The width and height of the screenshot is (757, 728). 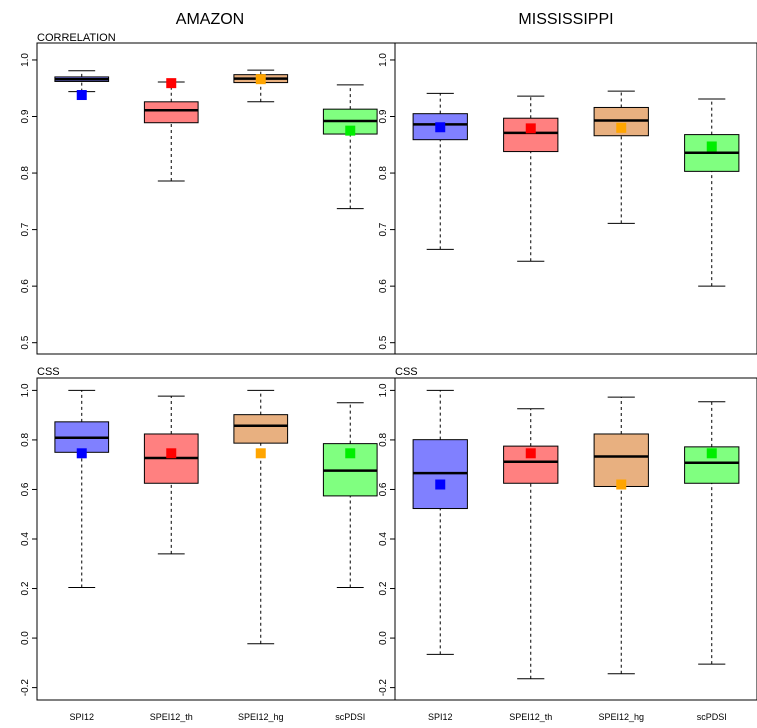 What do you see at coordinates (406, 372) in the screenshot?
I see `panel-label-css-right: CSS` at bounding box center [406, 372].